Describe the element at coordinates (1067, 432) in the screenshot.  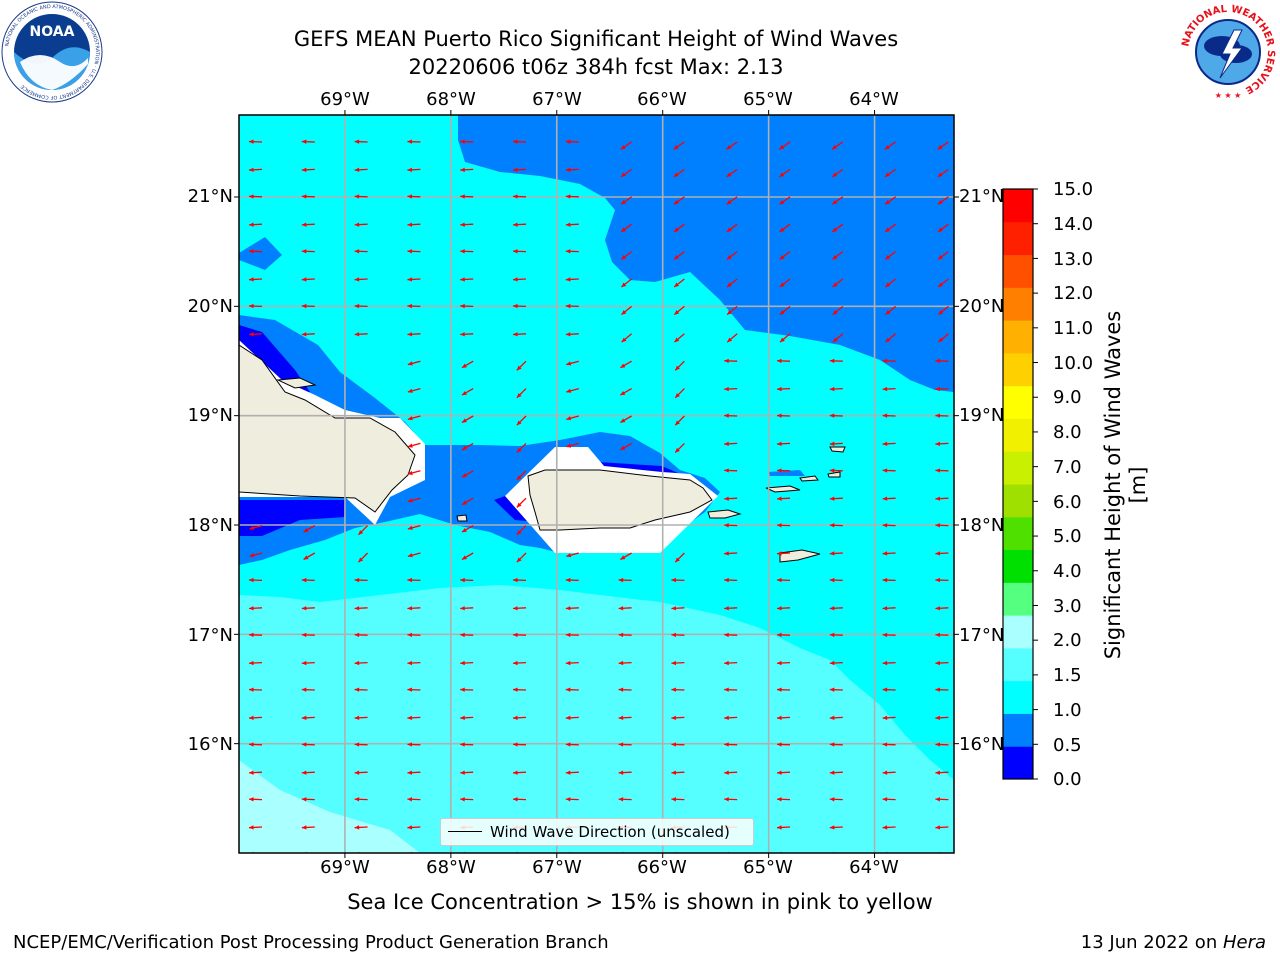
I see `colorbar-tick: 8.0` at that location.